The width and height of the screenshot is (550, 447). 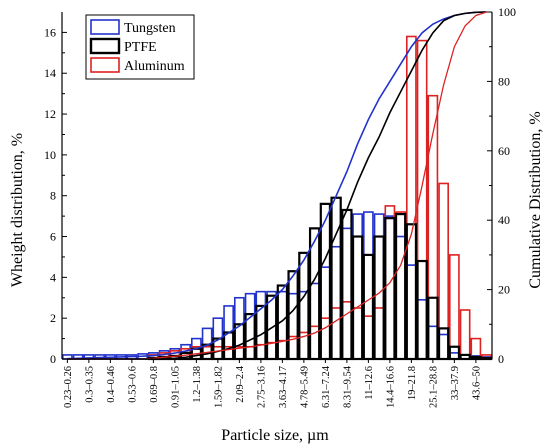 I want to click on legend-label-ptfe: PTFE, so click(x=140, y=47).